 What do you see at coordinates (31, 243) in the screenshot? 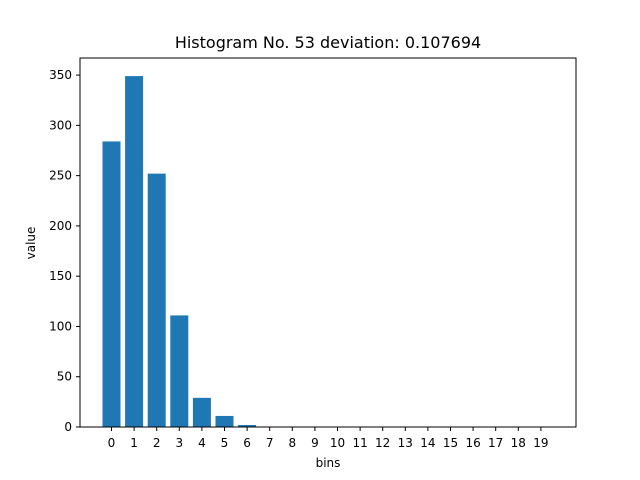
I see `y-axis-label: value` at bounding box center [31, 243].